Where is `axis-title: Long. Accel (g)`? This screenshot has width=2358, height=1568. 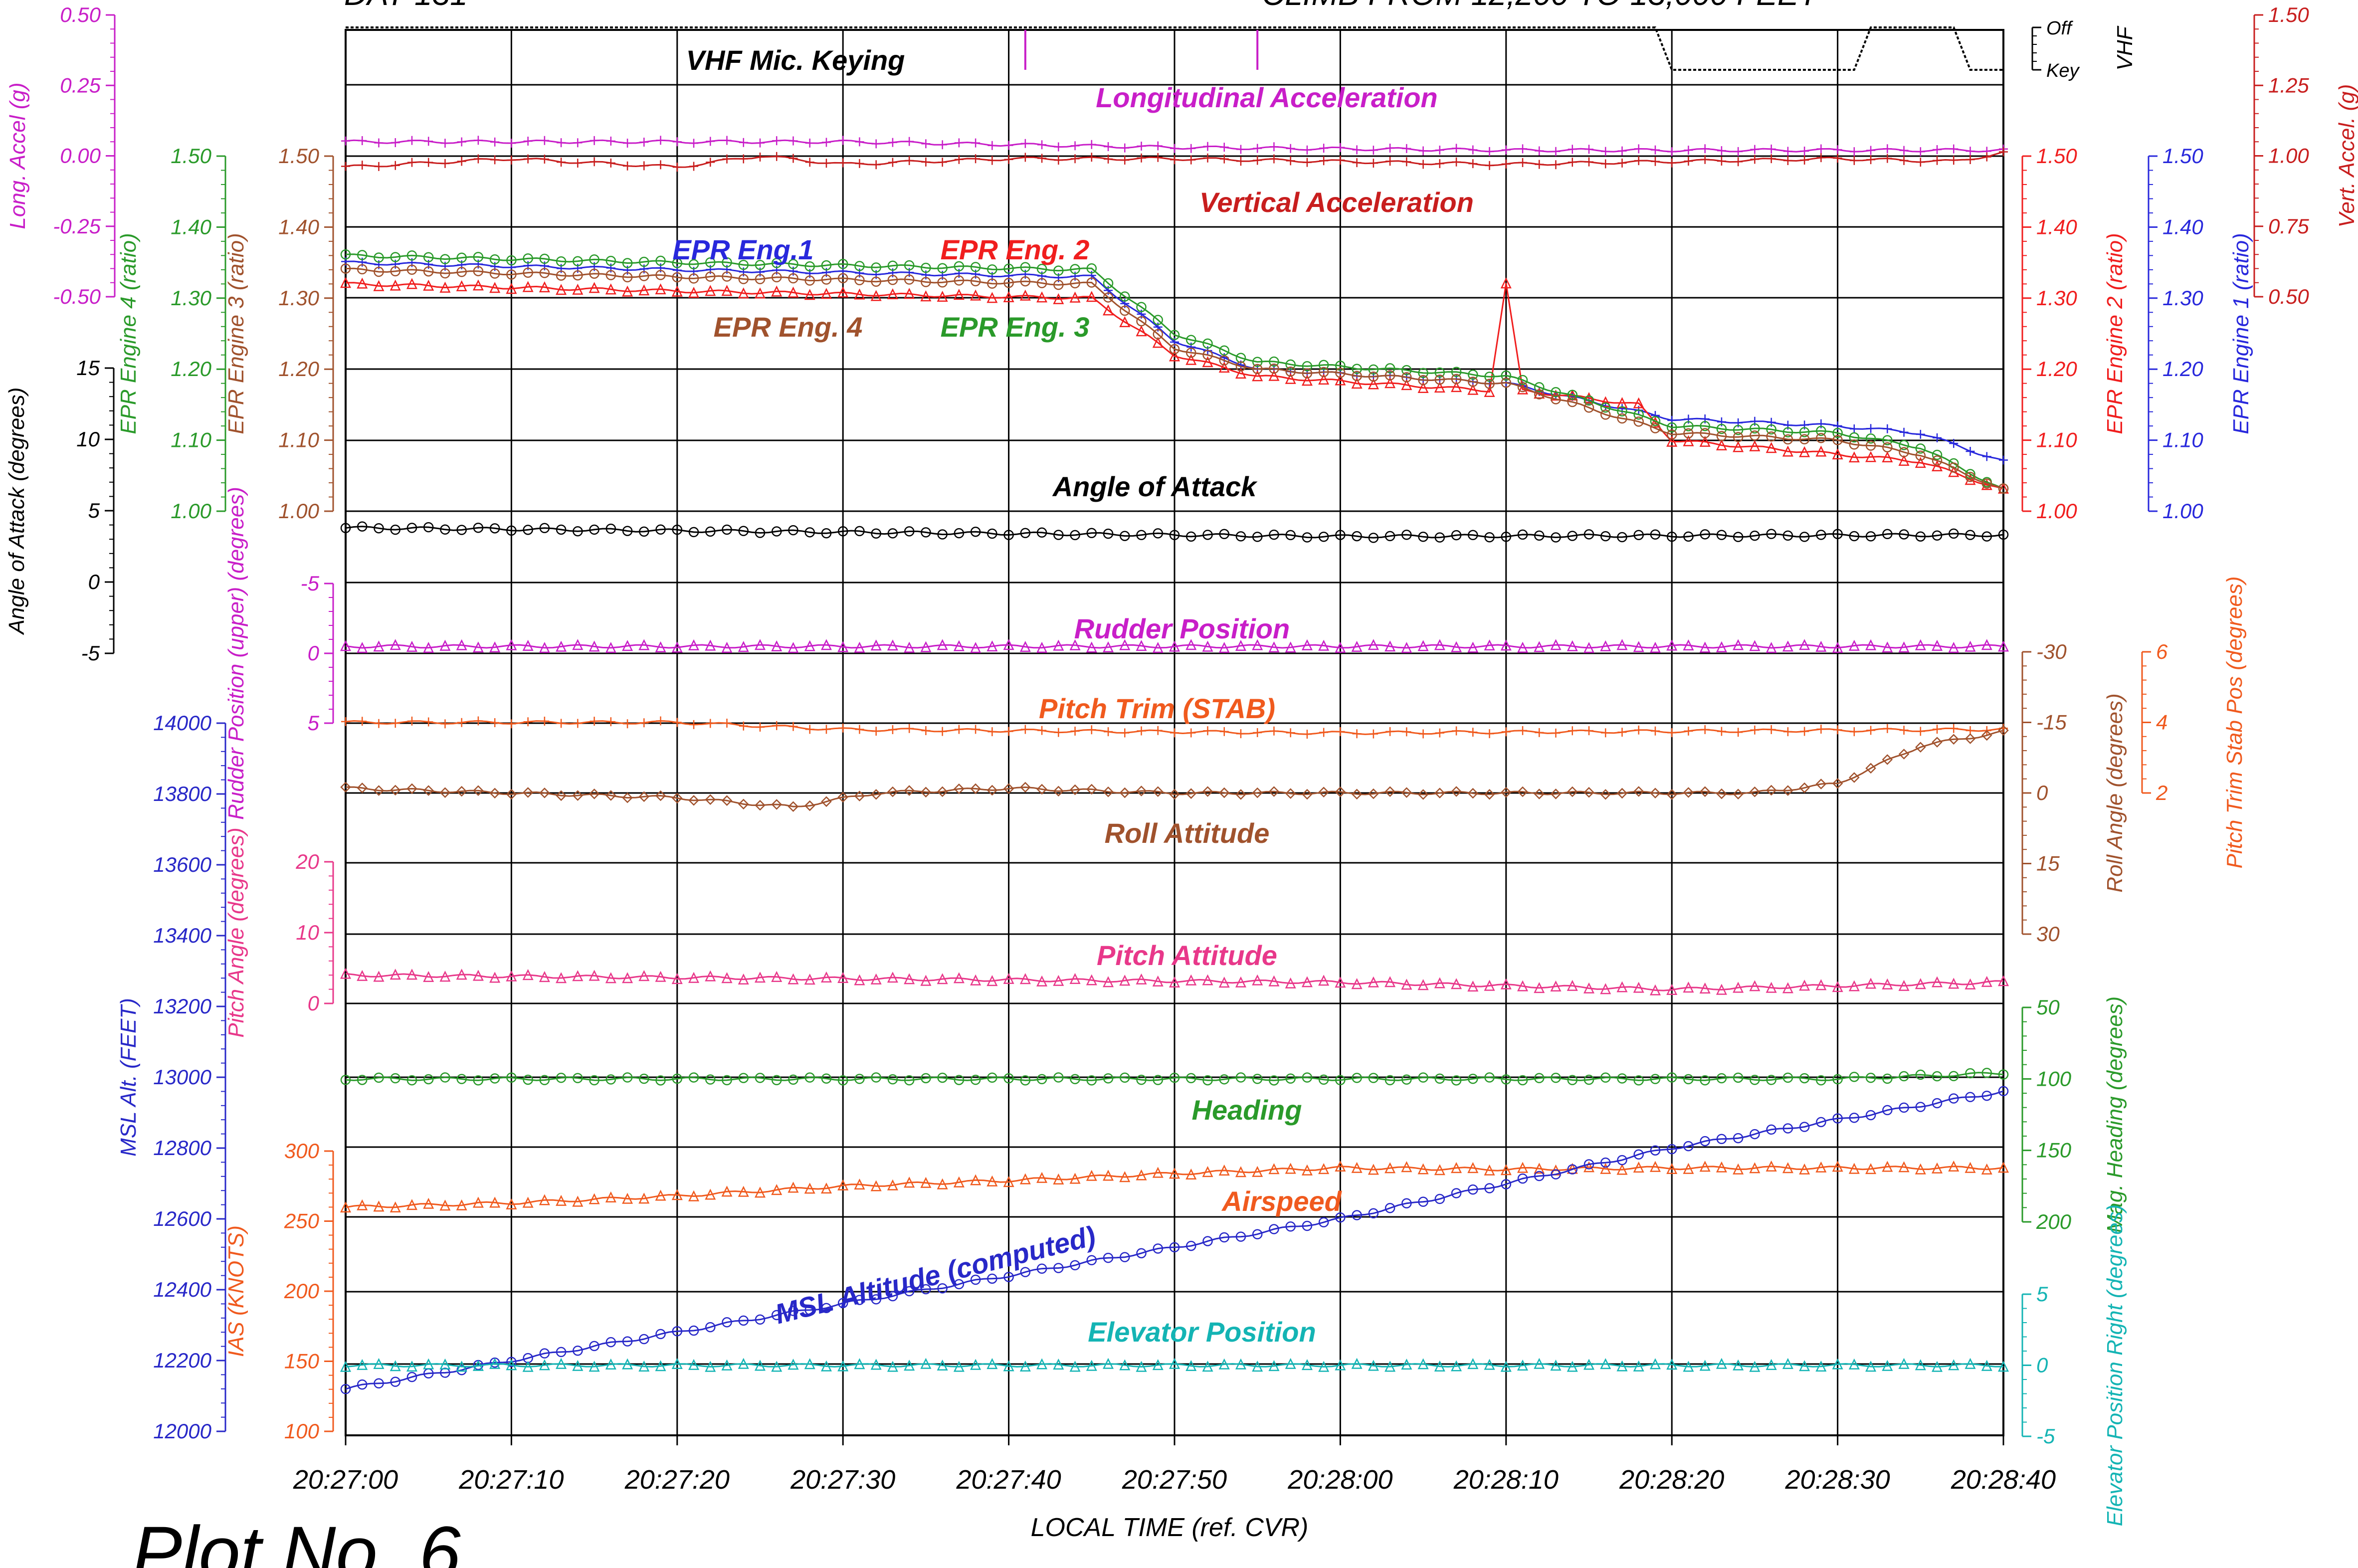
axis-title: Long. Accel (g) is located at coordinates (17, 156).